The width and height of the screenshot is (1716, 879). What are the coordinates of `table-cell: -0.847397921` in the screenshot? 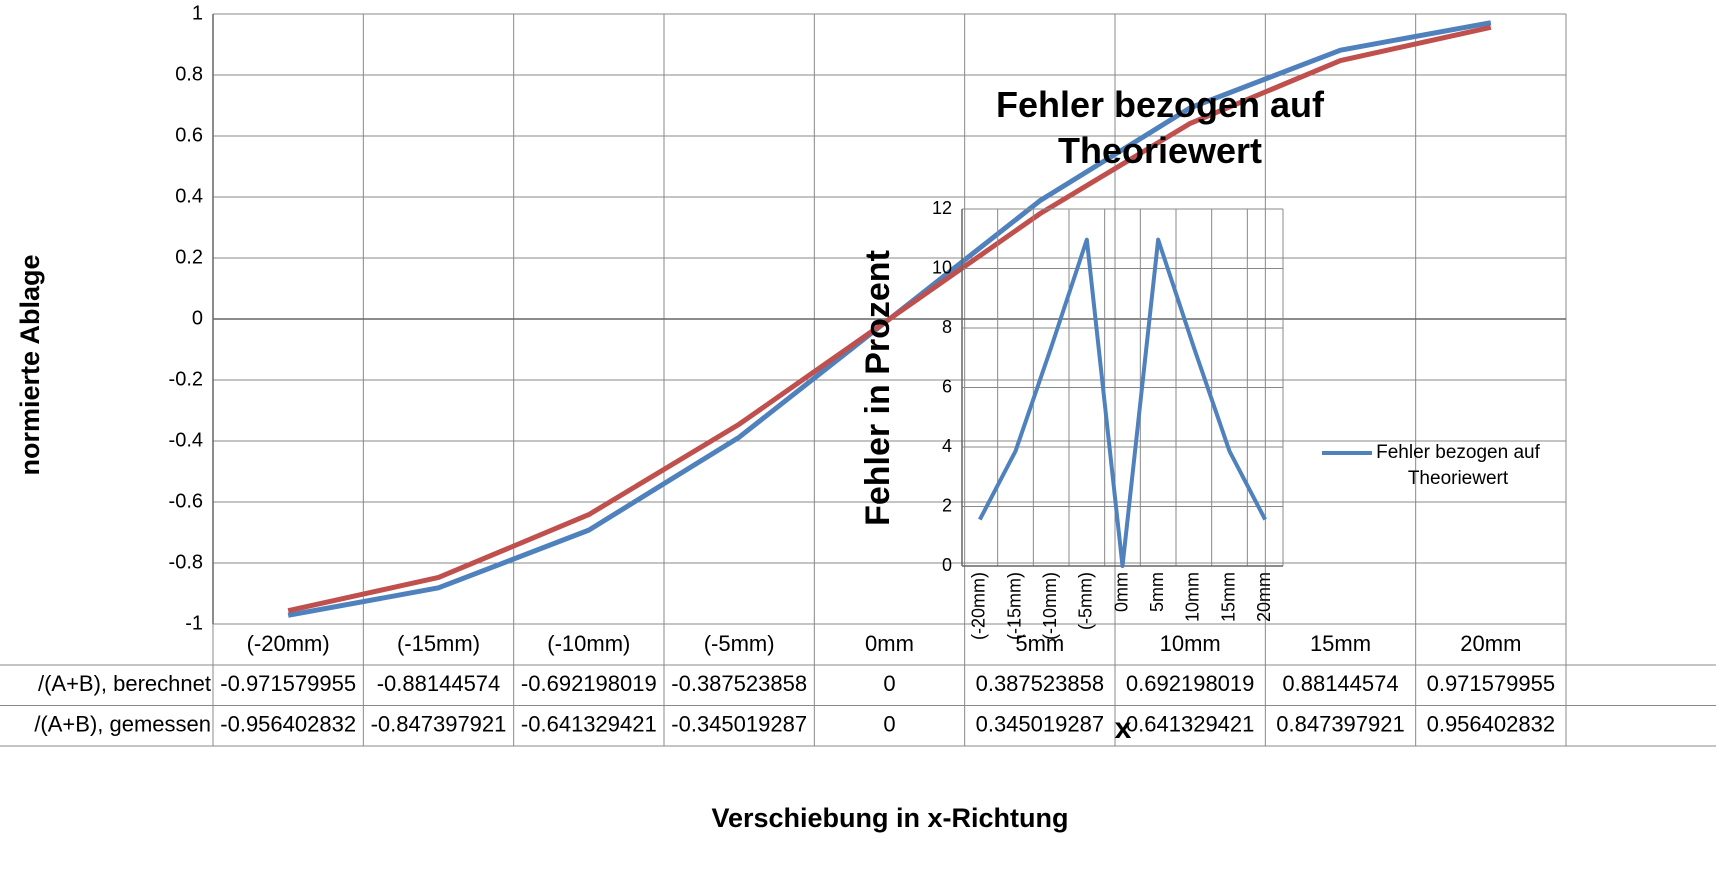 It's located at (439, 724).